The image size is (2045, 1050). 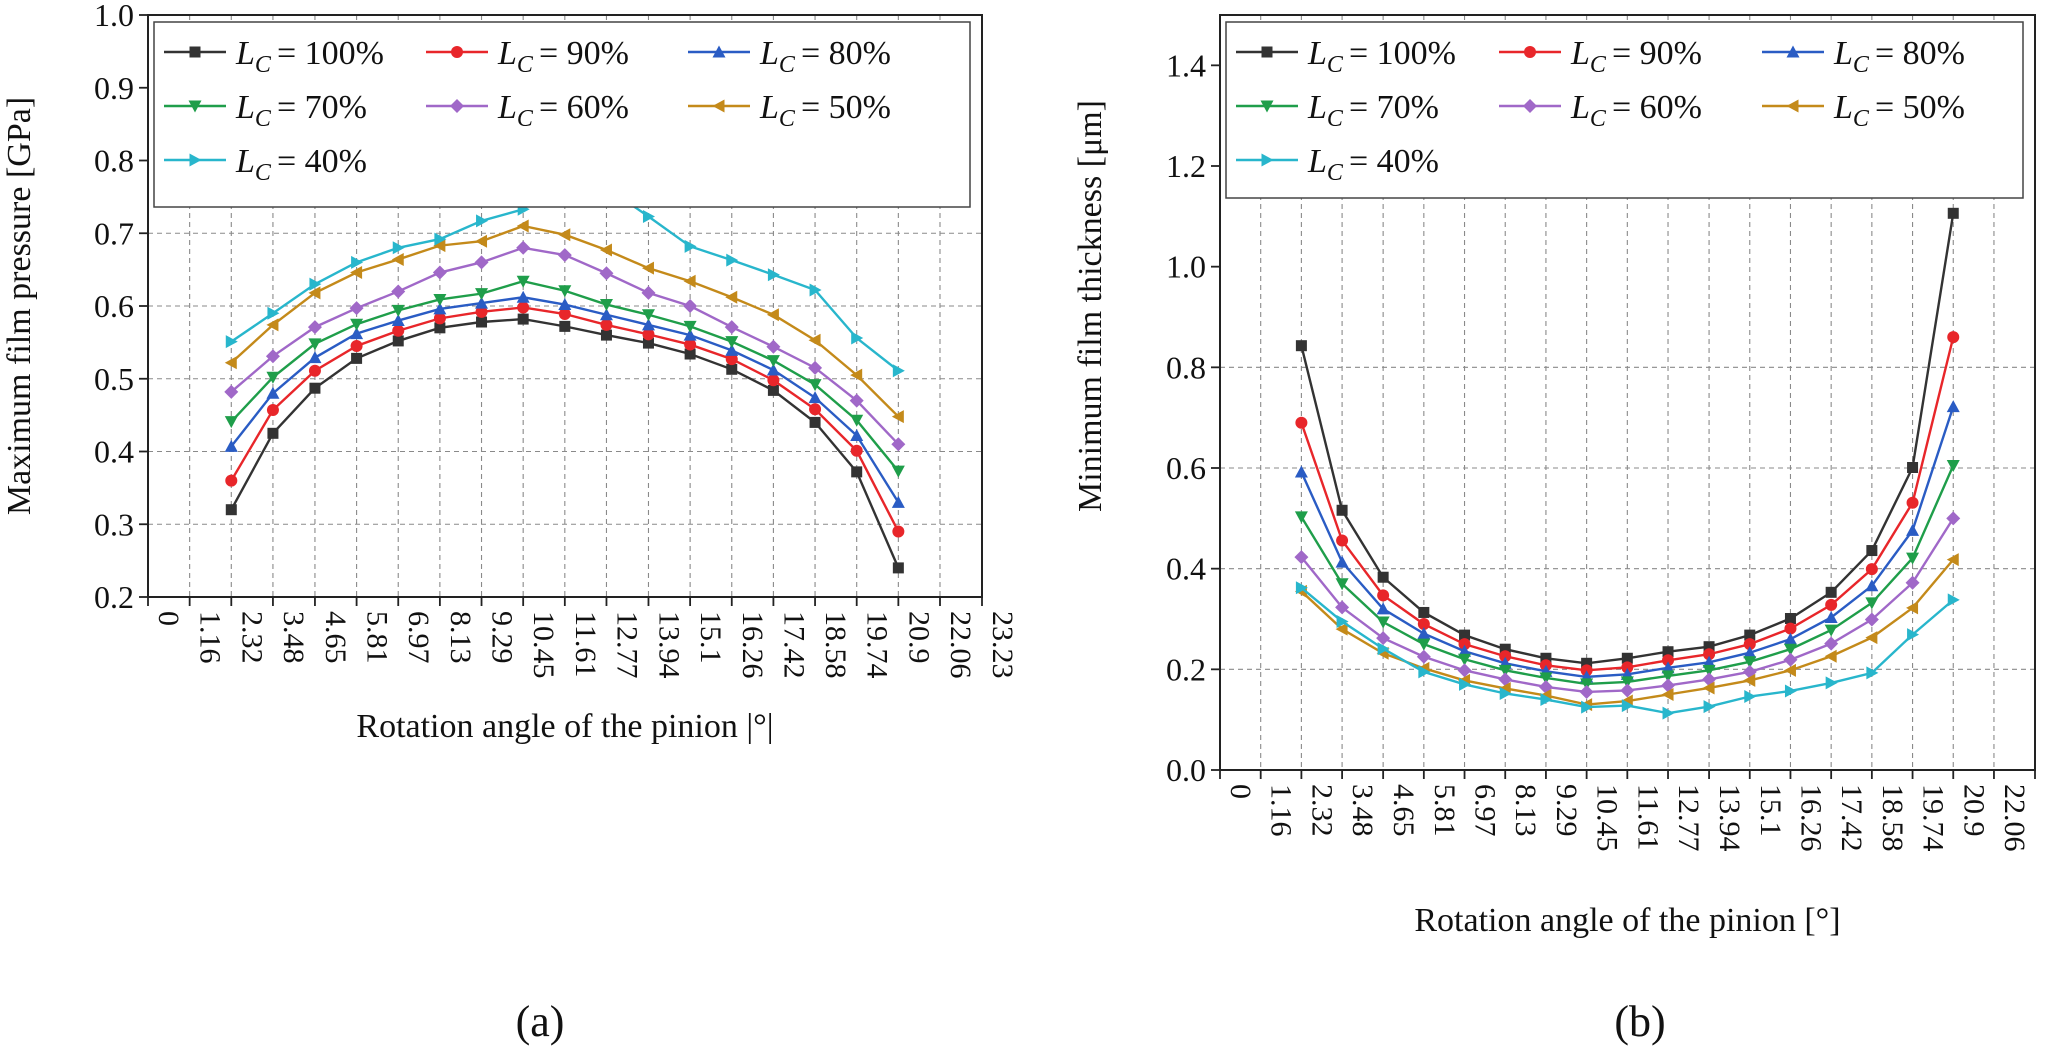 I want to click on legend-box, so click(x=562, y=114).